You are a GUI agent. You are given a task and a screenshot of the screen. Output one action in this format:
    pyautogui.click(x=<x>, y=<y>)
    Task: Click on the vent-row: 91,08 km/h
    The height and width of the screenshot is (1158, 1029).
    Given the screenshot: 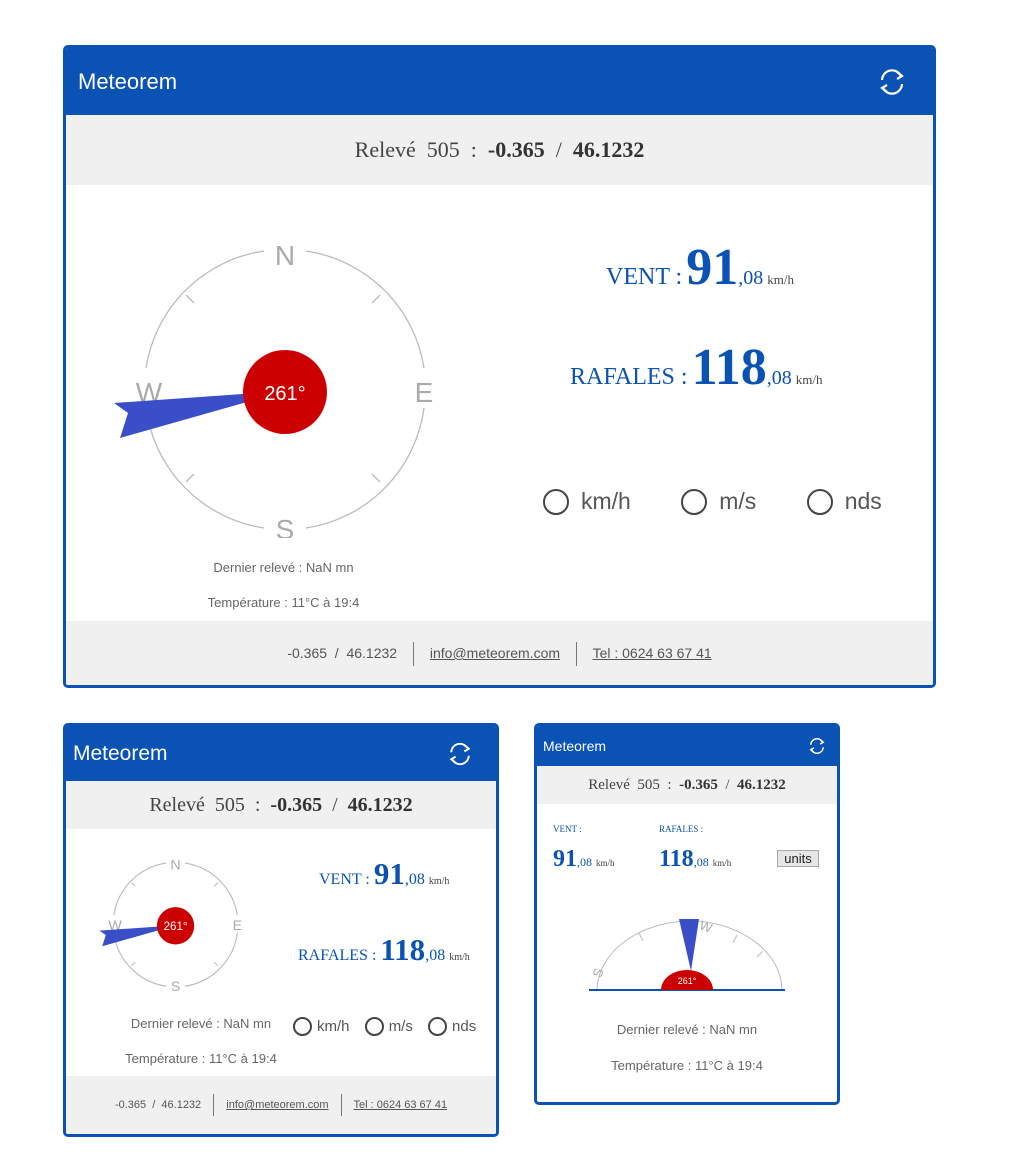 What is the action you would take?
    pyautogui.click(x=584, y=859)
    